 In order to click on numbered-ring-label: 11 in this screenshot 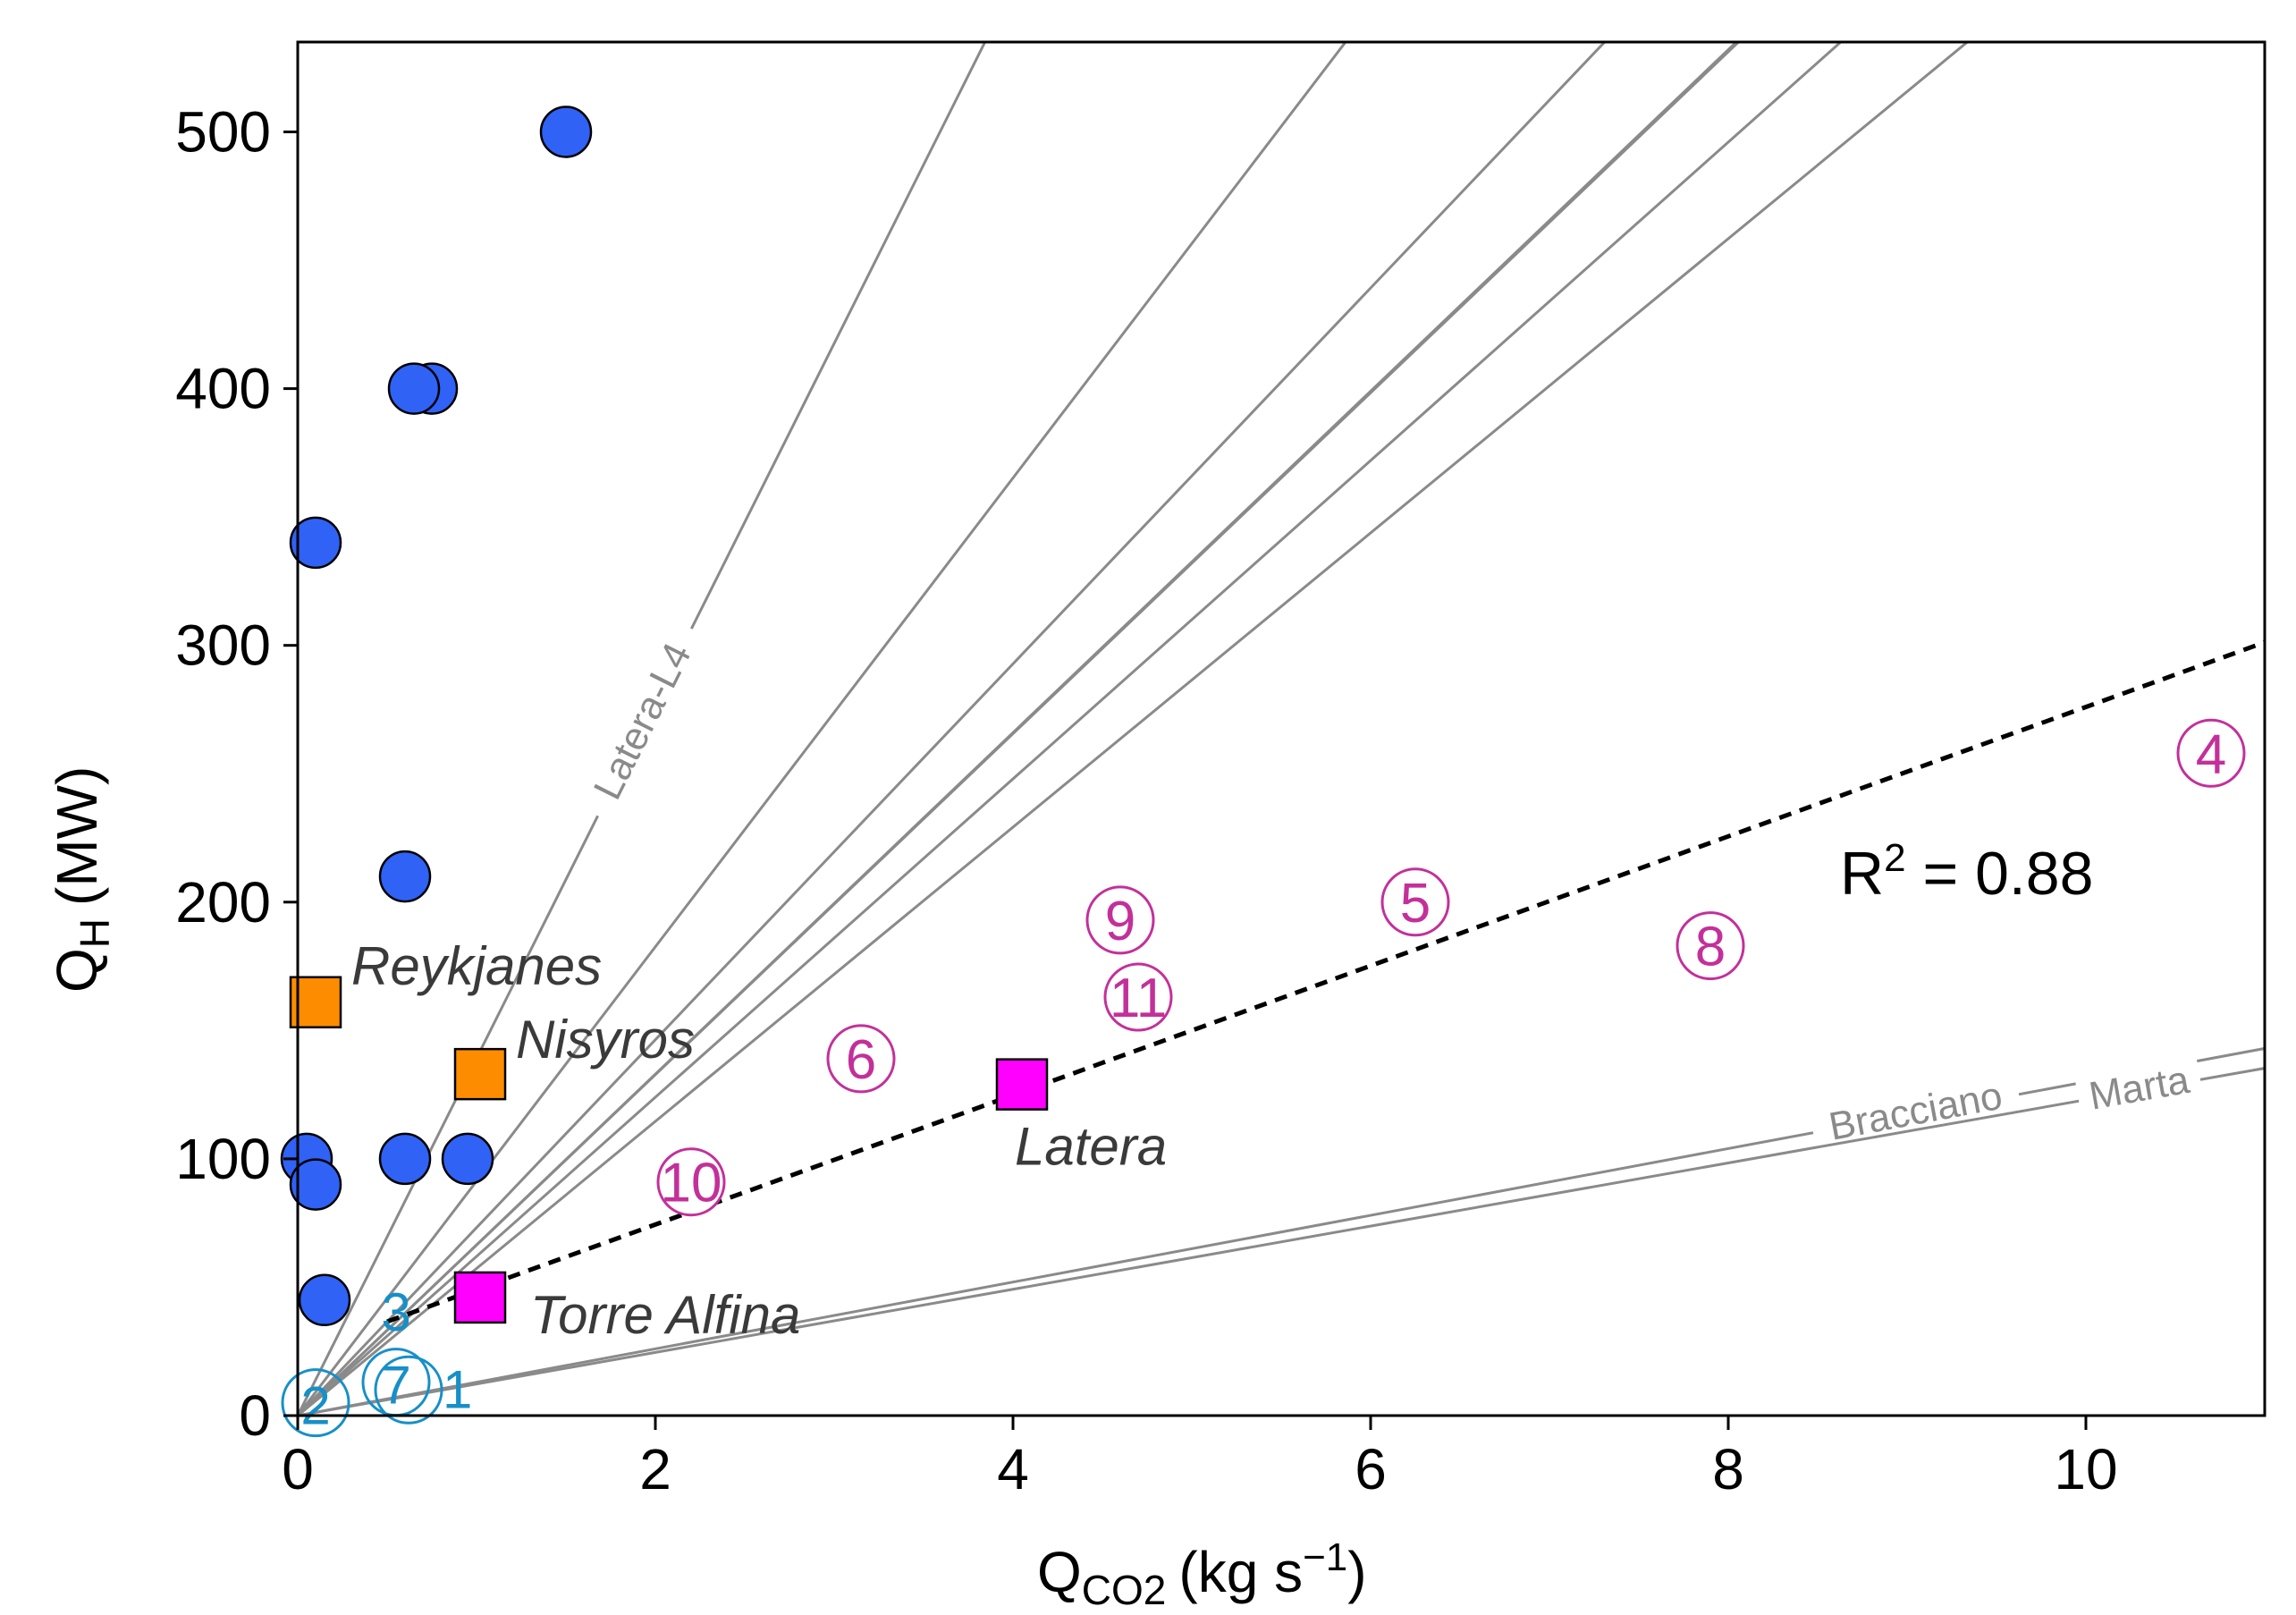, I will do `click(1138, 998)`.